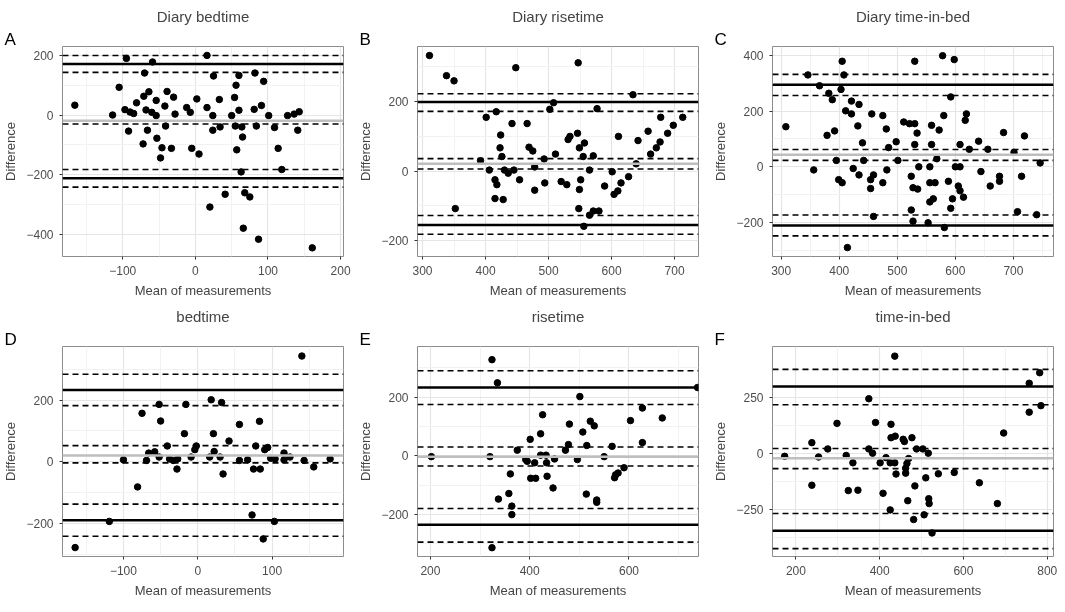 The width and height of the screenshot is (1065, 612). Describe the element at coordinates (753, 55) in the screenshot. I see `y-tick-label: 400` at that location.